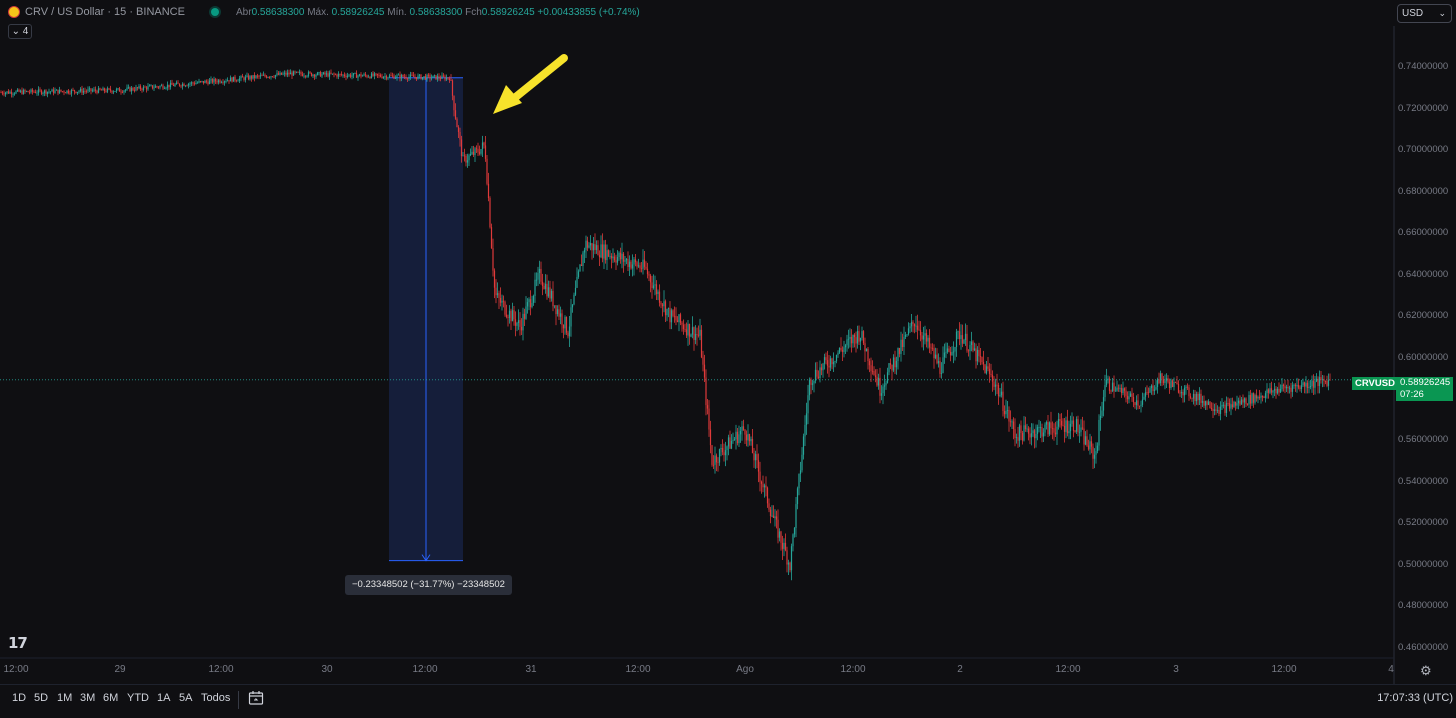 The width and height of the screenshot is (1456, 718). Describe the element at coordinates (19, 698) in the screenshot. I see `range-1d-button: 1D` at that location.